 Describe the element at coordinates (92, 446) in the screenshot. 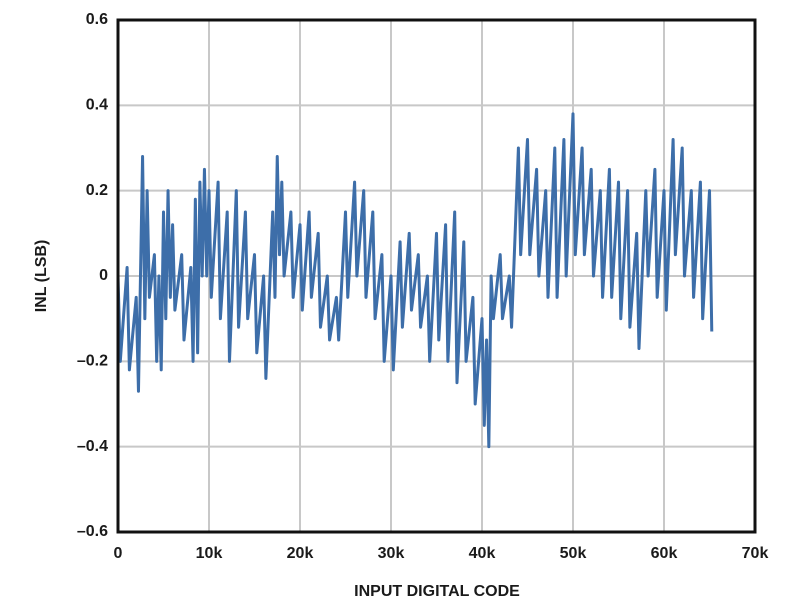

I see `y-tick-label: –0.4` at that location.